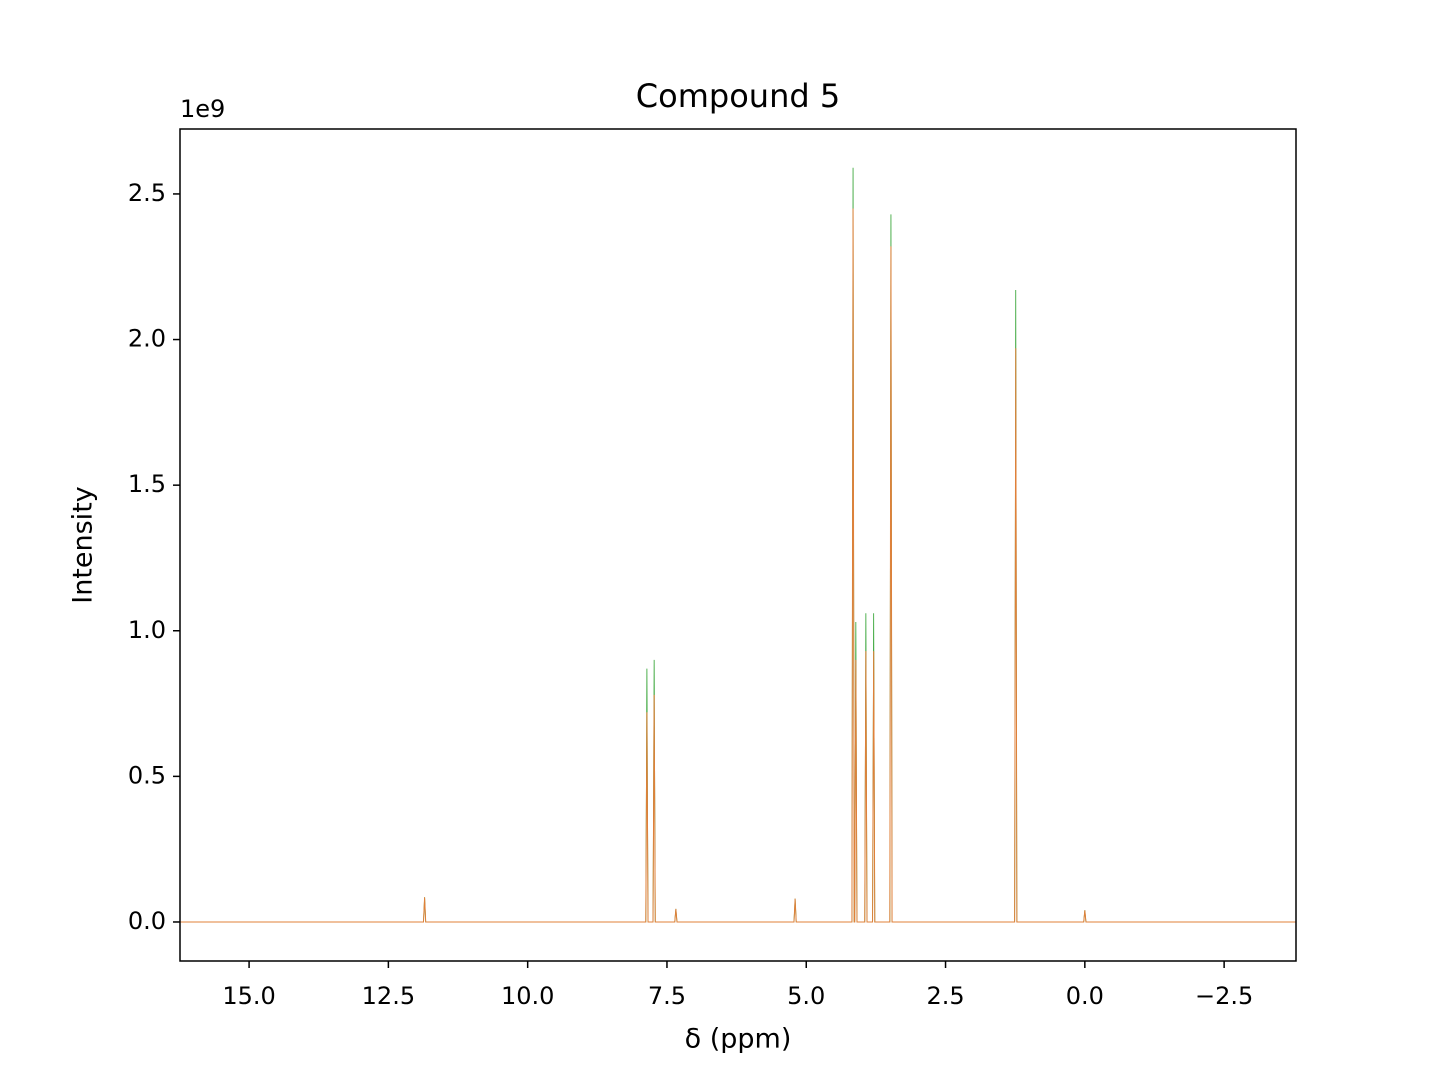 The height and width of the screenshot is (1080, 1440). What do you see at coordinates (147, 484) in the screenshot?
I see `y-tick-label: 1.5` at bounding box center [147, 484].